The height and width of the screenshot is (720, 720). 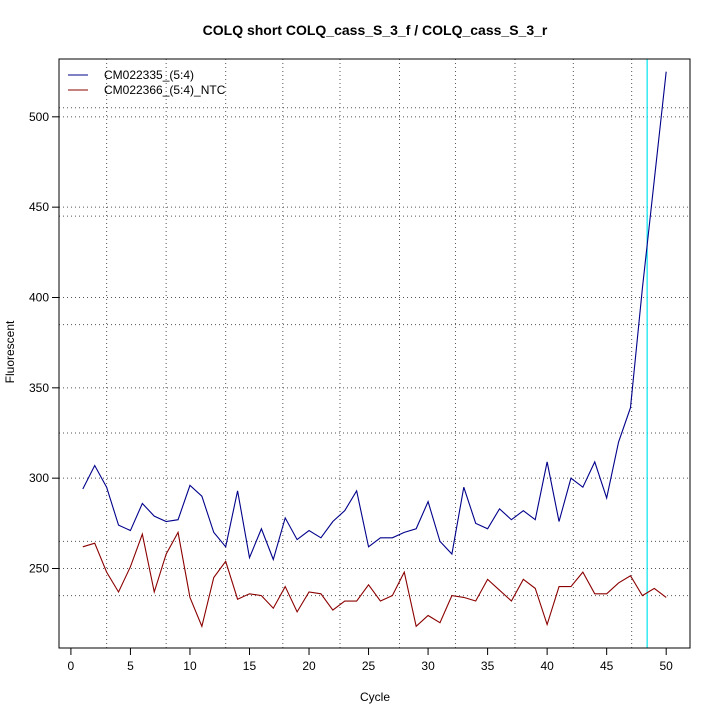 I want to click on x-axis-label: Cycle, so click(x=375, y=697).